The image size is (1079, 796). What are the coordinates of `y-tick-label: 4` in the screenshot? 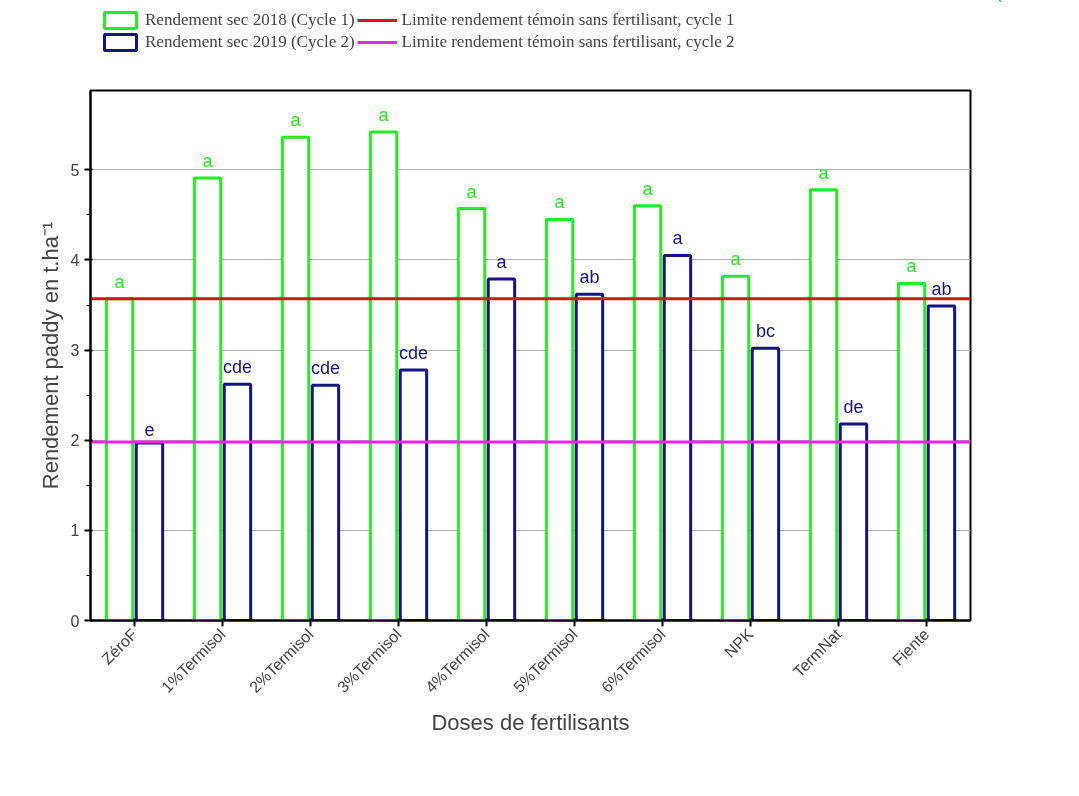 It's located at (75, 260).